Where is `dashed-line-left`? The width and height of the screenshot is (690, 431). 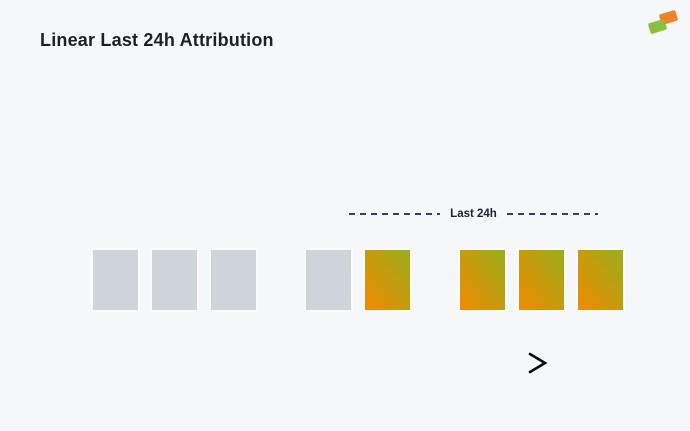 dashed-line-left is located at coordinates (395, 214).